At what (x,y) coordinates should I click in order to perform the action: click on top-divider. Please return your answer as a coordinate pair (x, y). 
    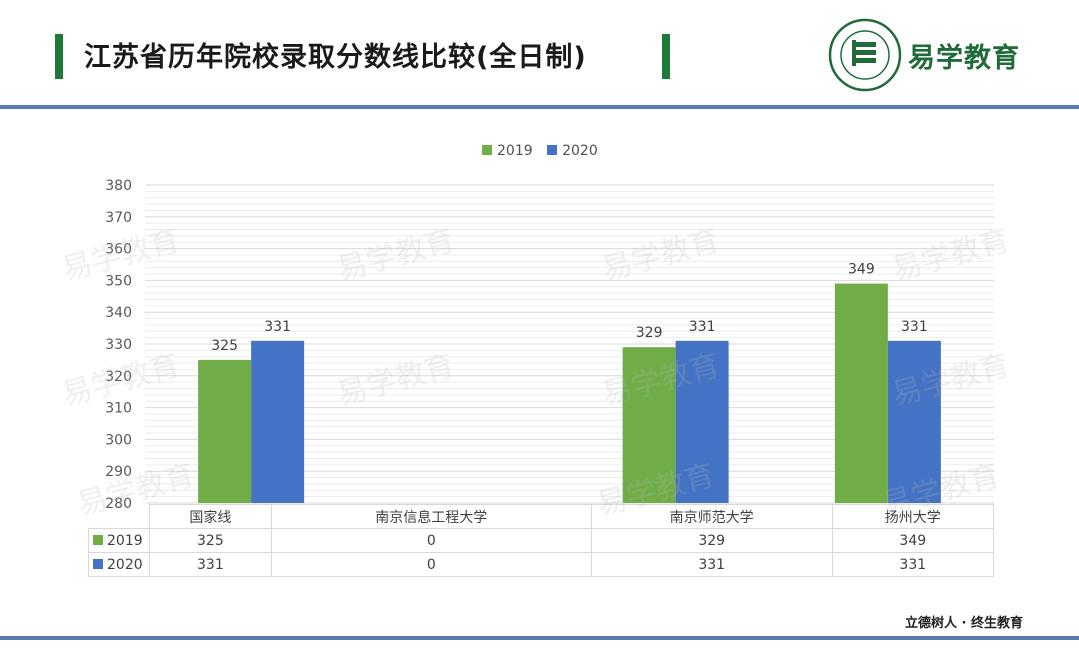
    Looking at the image, I should click on (539, 107).